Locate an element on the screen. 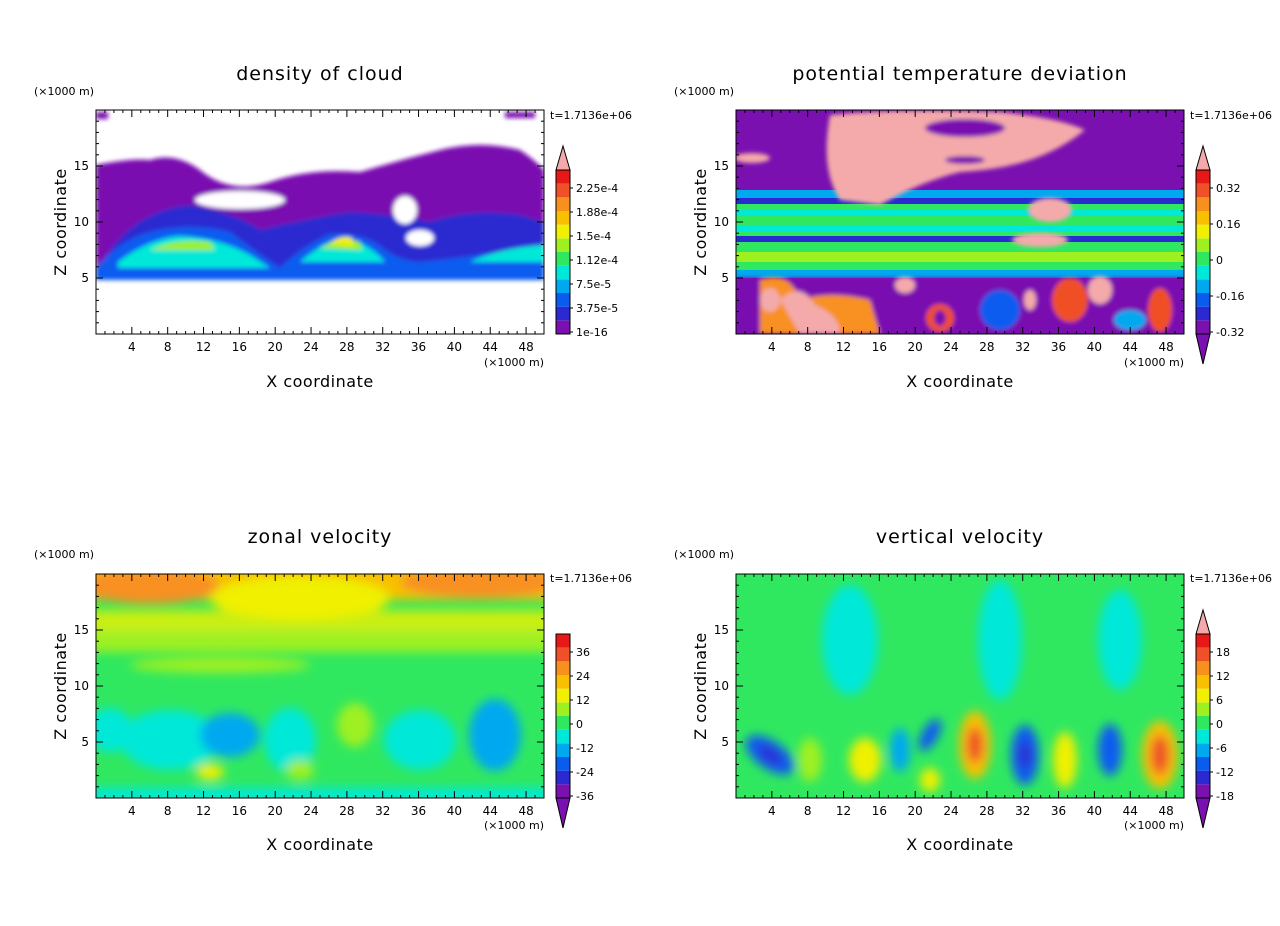  colorbar-label: 7.5e-5 is located at coordinates (593, 284).